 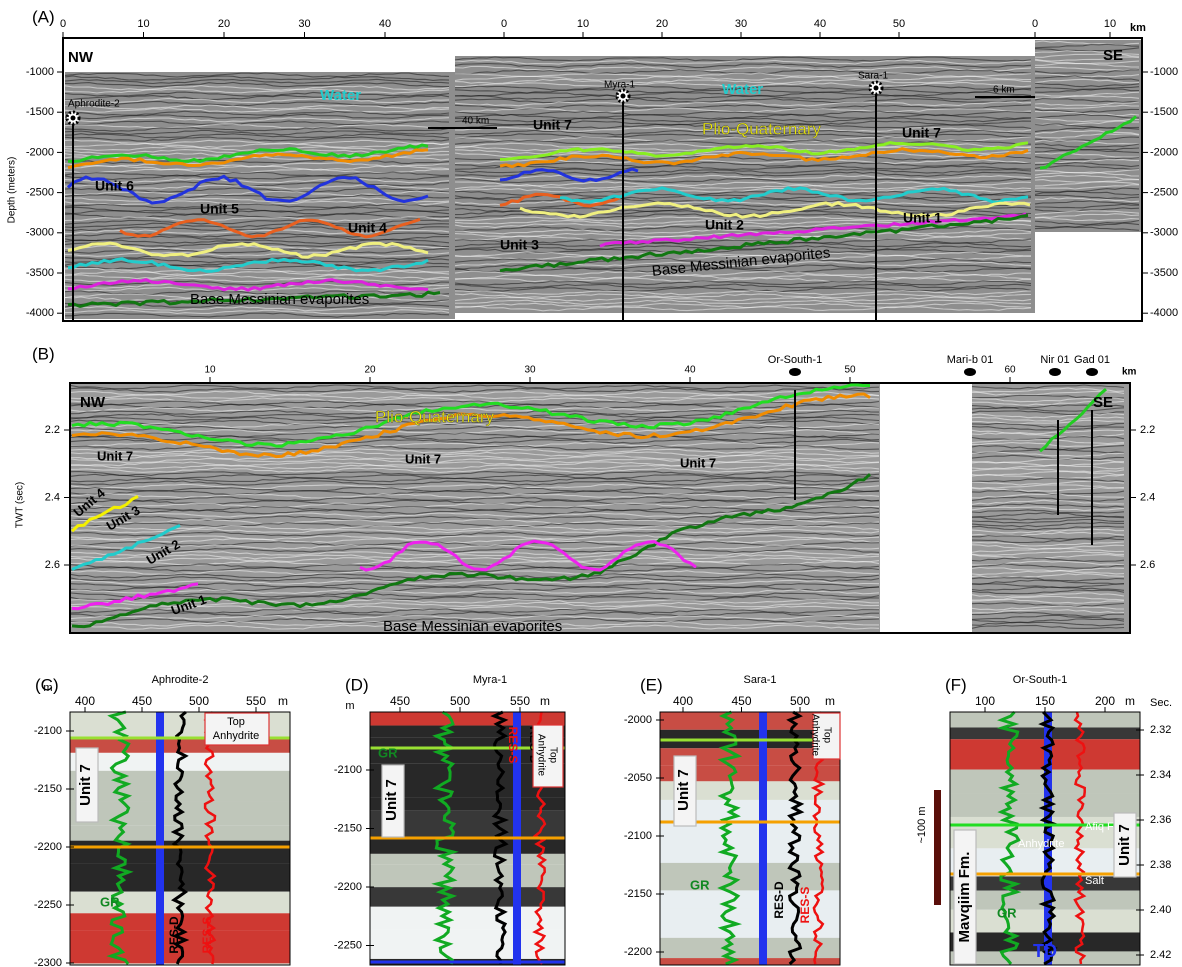 What do you see at coordinates (1004, 90) in the screenshot?
I see `annotation: 6 km` at bounding box center [1004, 90].